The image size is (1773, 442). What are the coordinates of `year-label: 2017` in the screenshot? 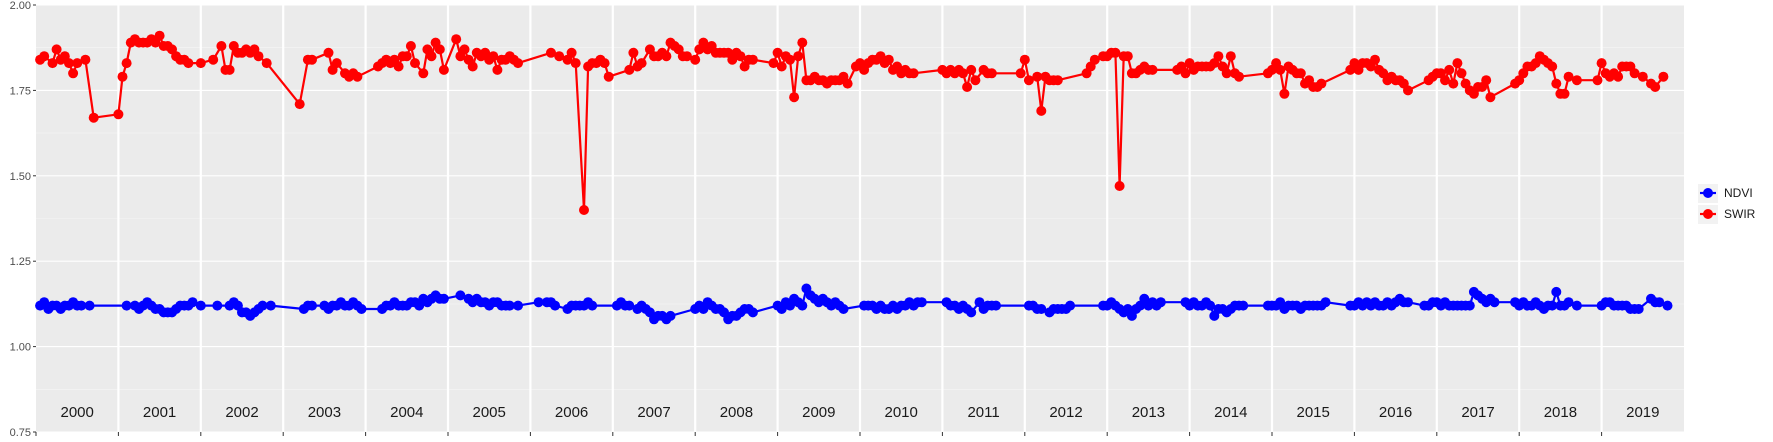 It's located at (1477, 412).